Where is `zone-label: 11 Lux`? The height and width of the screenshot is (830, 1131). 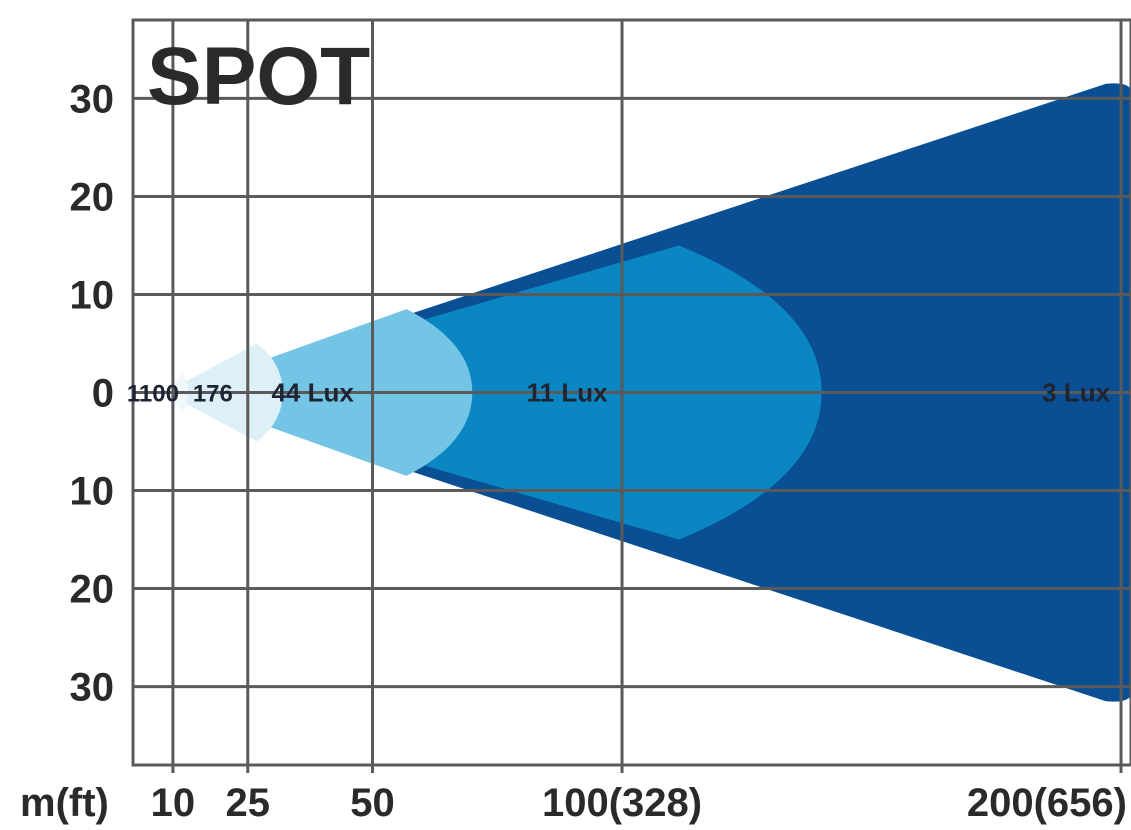
zone-label: 11 Lux is located at coordinates (567, 393).